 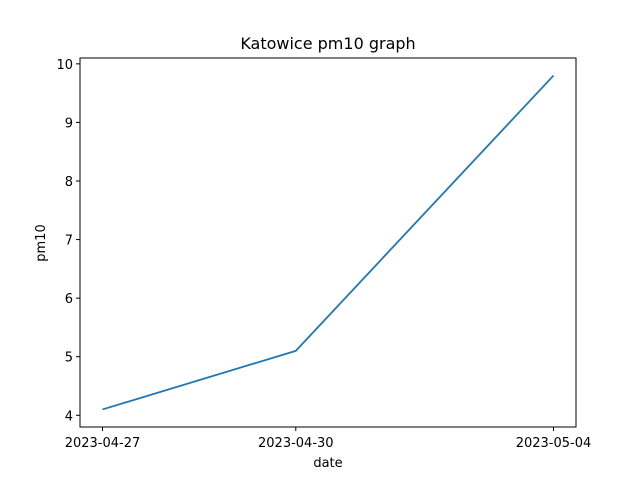 I want to click on y-tick-label: 5, so click(x=69, y=358).